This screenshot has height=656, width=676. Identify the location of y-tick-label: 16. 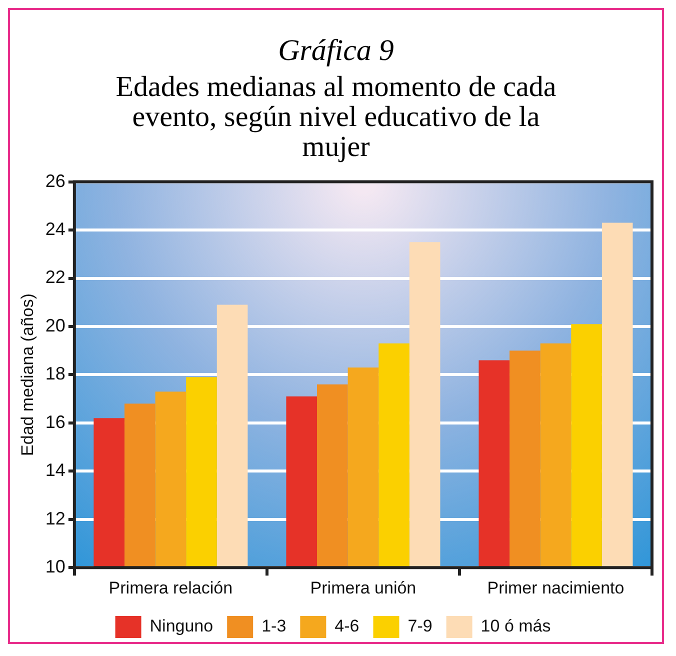
(55, 422).